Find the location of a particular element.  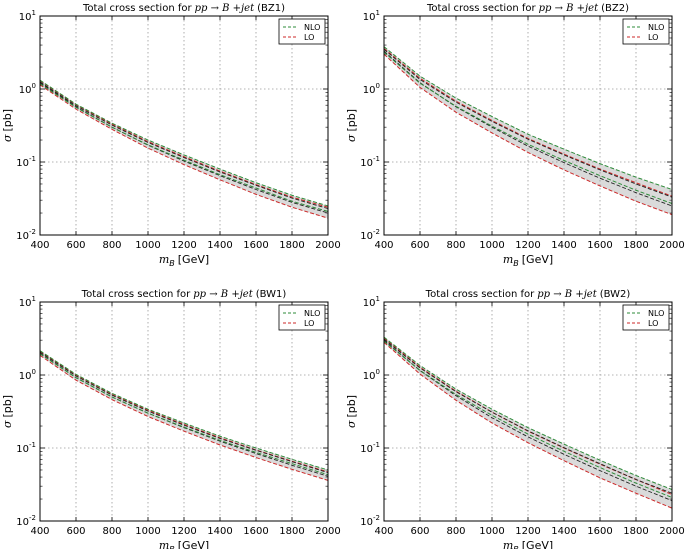

x-tick-label: 1000 is located at coordinates (491, 531).